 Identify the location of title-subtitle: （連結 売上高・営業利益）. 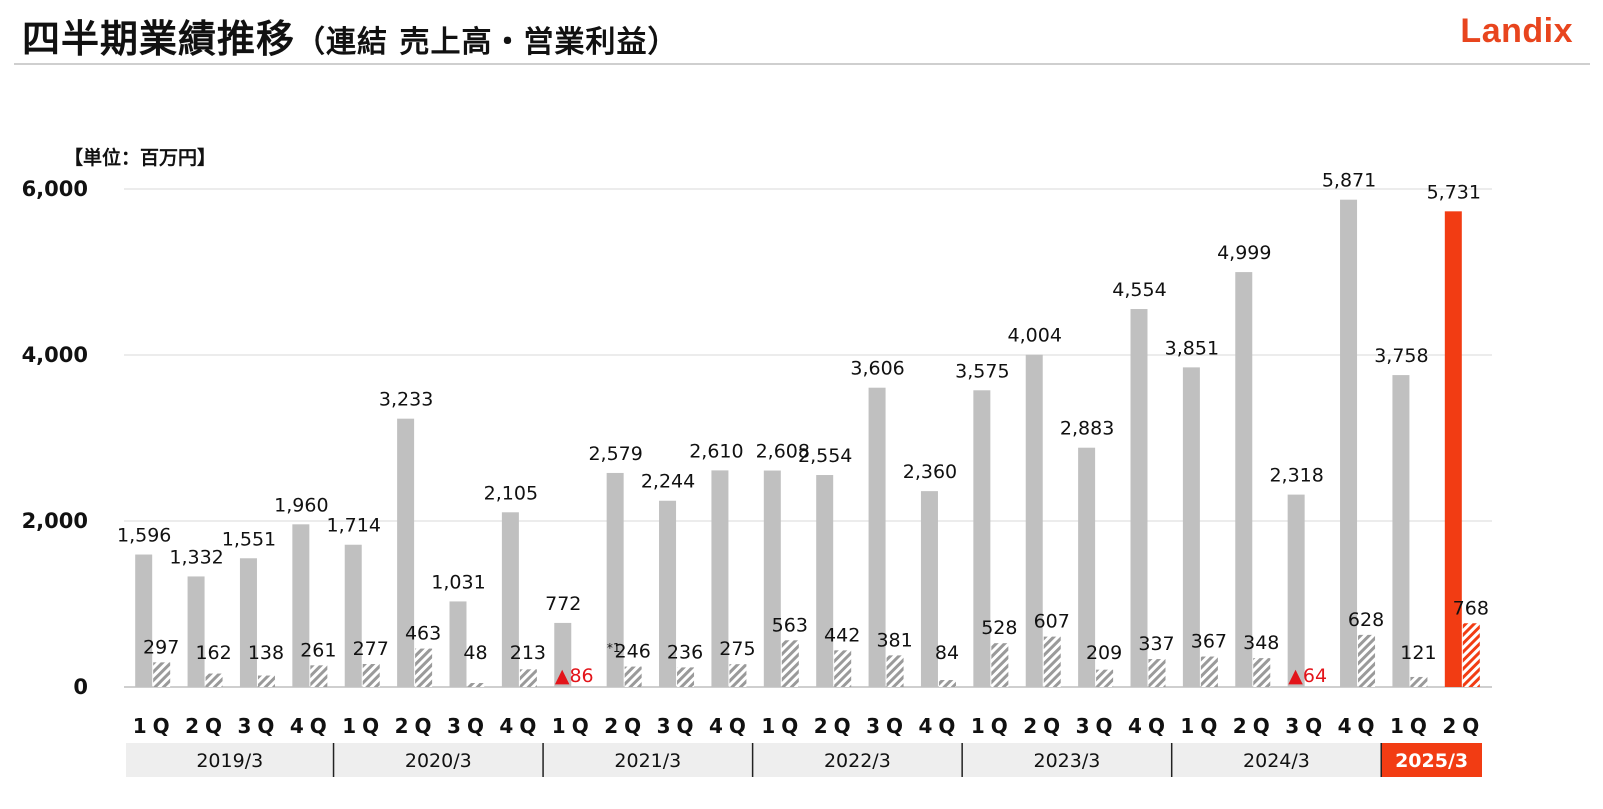
(487, 42).